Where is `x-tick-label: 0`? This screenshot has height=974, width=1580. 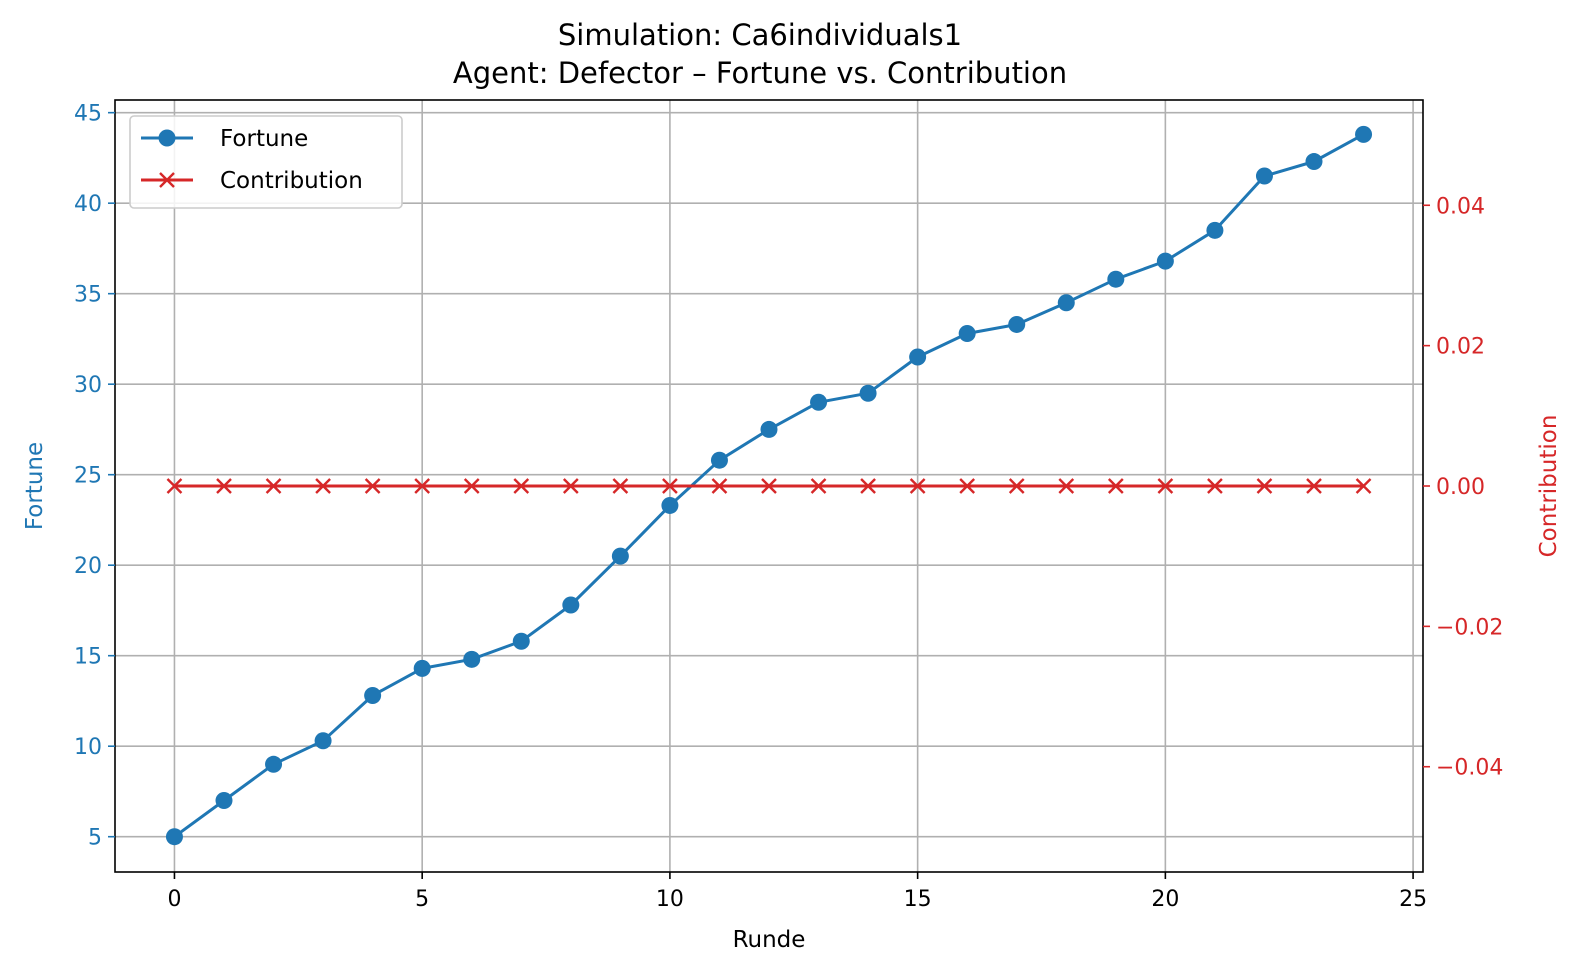
x-tick-label: 0 is located at coordinates (174, 899).